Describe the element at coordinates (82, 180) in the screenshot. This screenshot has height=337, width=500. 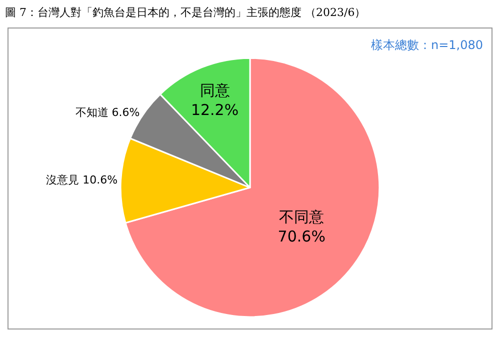
I see `slice-label: 沒意見 10.6%` at that location.